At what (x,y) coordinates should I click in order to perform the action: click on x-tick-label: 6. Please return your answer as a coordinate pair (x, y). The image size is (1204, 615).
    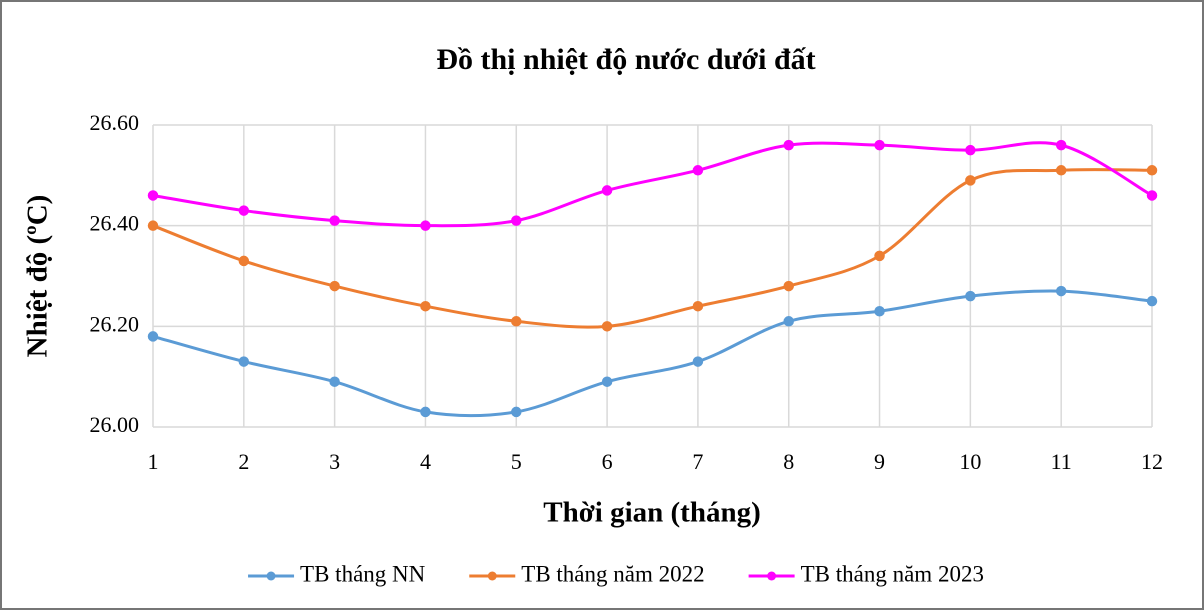
    Looking at the image, I should click on (607, 461).